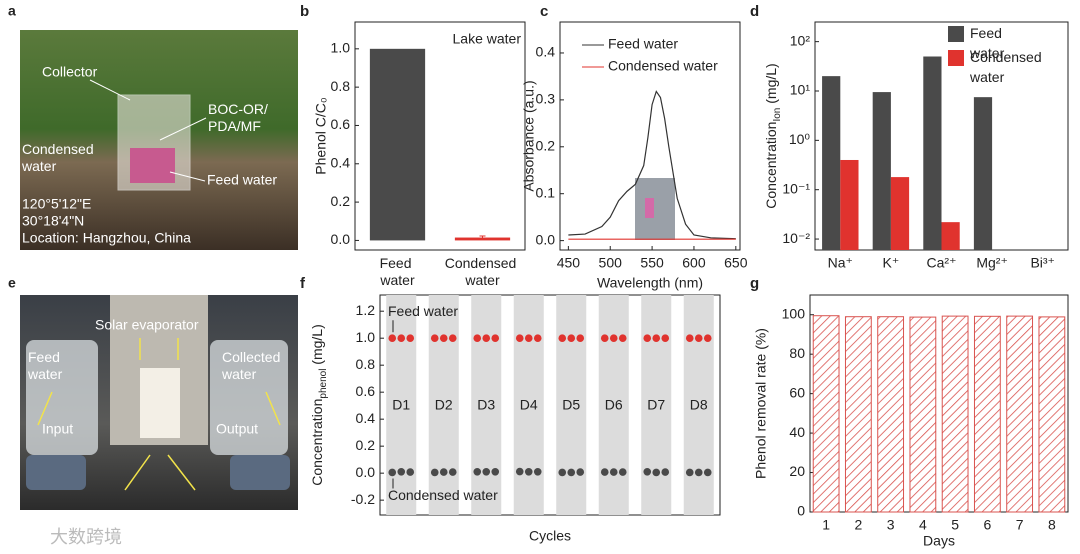  What do you see at coordinates (341, 86) in the screenshot?
I see `y-tick-label: 0.8` at bounding box center [341, 86].